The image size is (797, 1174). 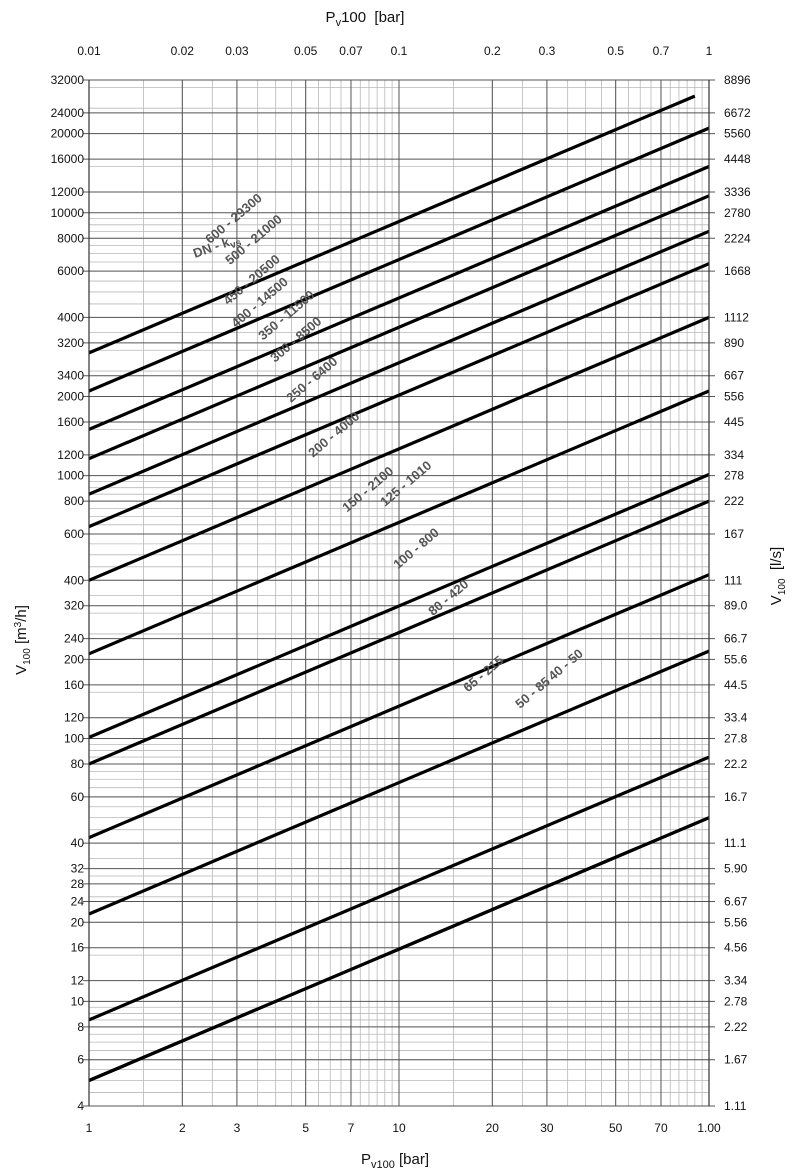 What do you see at coordinates (74, 534) in the screenshot?
I see `y-left-tick-label: 600` at bounding box center [74, 534].